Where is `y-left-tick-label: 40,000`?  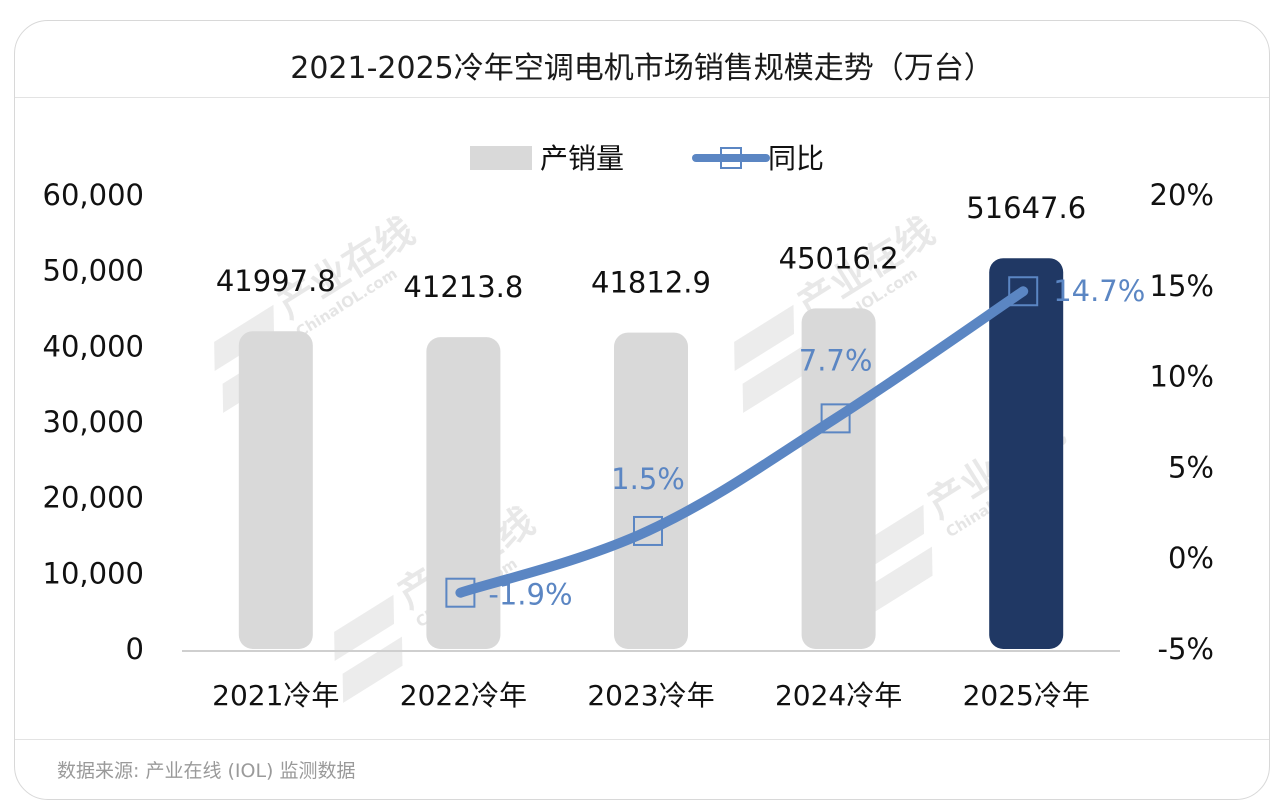
y-left-tick-label: 40,000 is located at coordinates (93, 346).